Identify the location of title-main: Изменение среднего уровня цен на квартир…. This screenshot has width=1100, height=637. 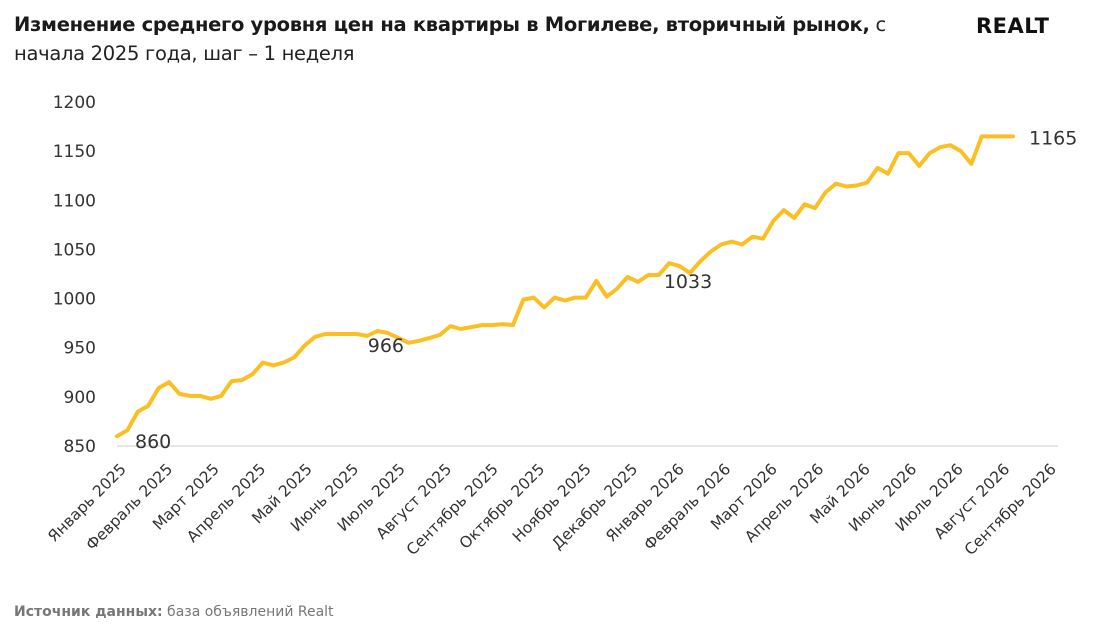
(442, 24).